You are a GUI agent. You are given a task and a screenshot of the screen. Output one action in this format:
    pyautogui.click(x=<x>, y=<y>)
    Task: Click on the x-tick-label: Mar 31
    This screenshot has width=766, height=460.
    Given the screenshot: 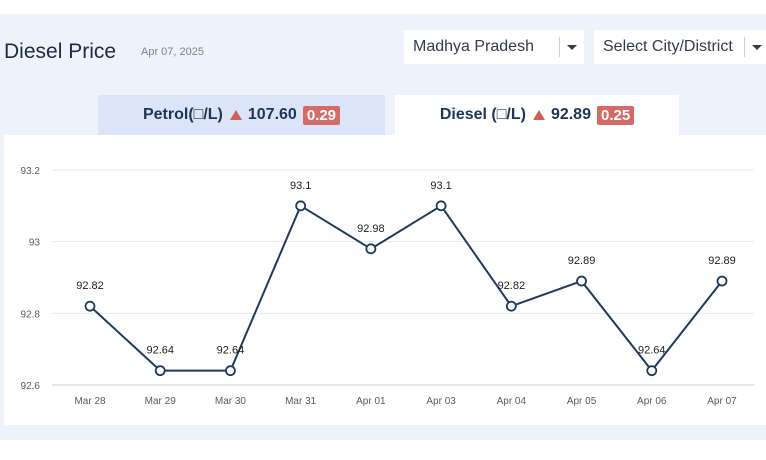 What is the action you would take?
    pyautogui.click(x=301, y=401)
    